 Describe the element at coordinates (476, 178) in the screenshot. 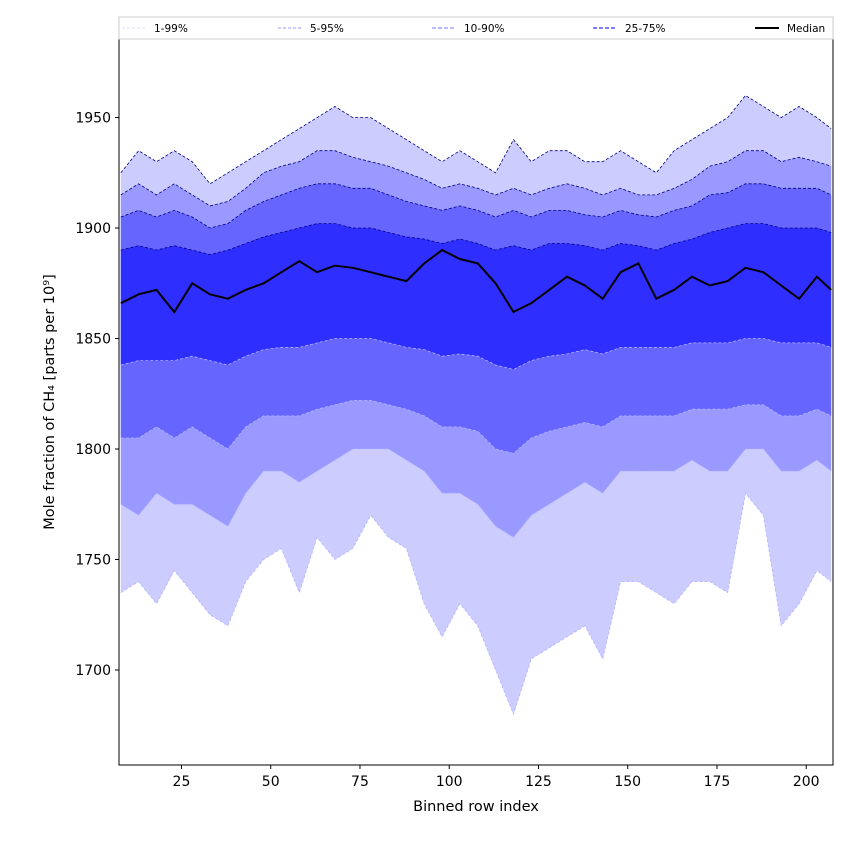

I see `band-5-95-upper-edge` at that location.